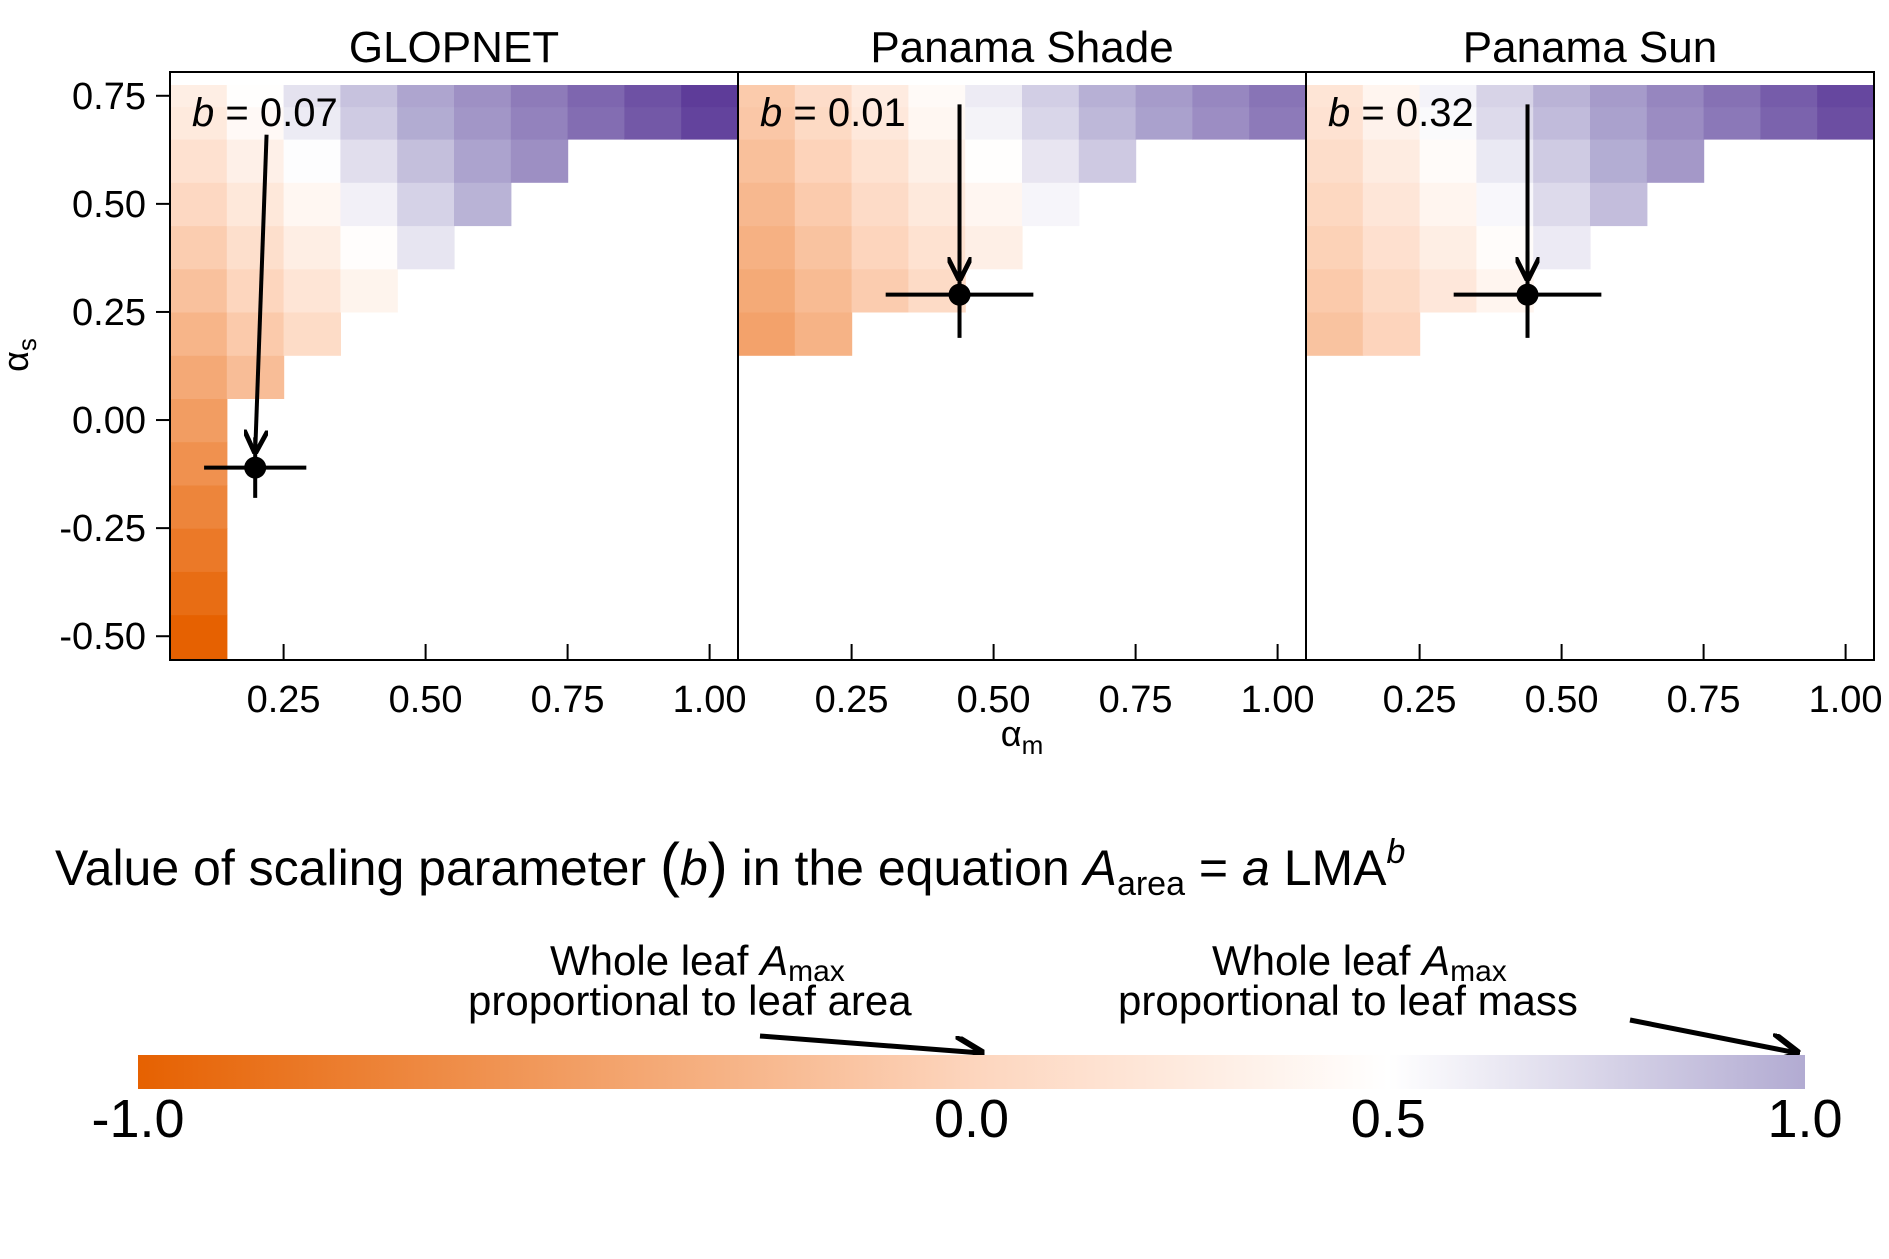  What do you see at coordinates (772, 960) in the screenshot?
I see `annotation-area-A: A` at bounding box center [772, 960].